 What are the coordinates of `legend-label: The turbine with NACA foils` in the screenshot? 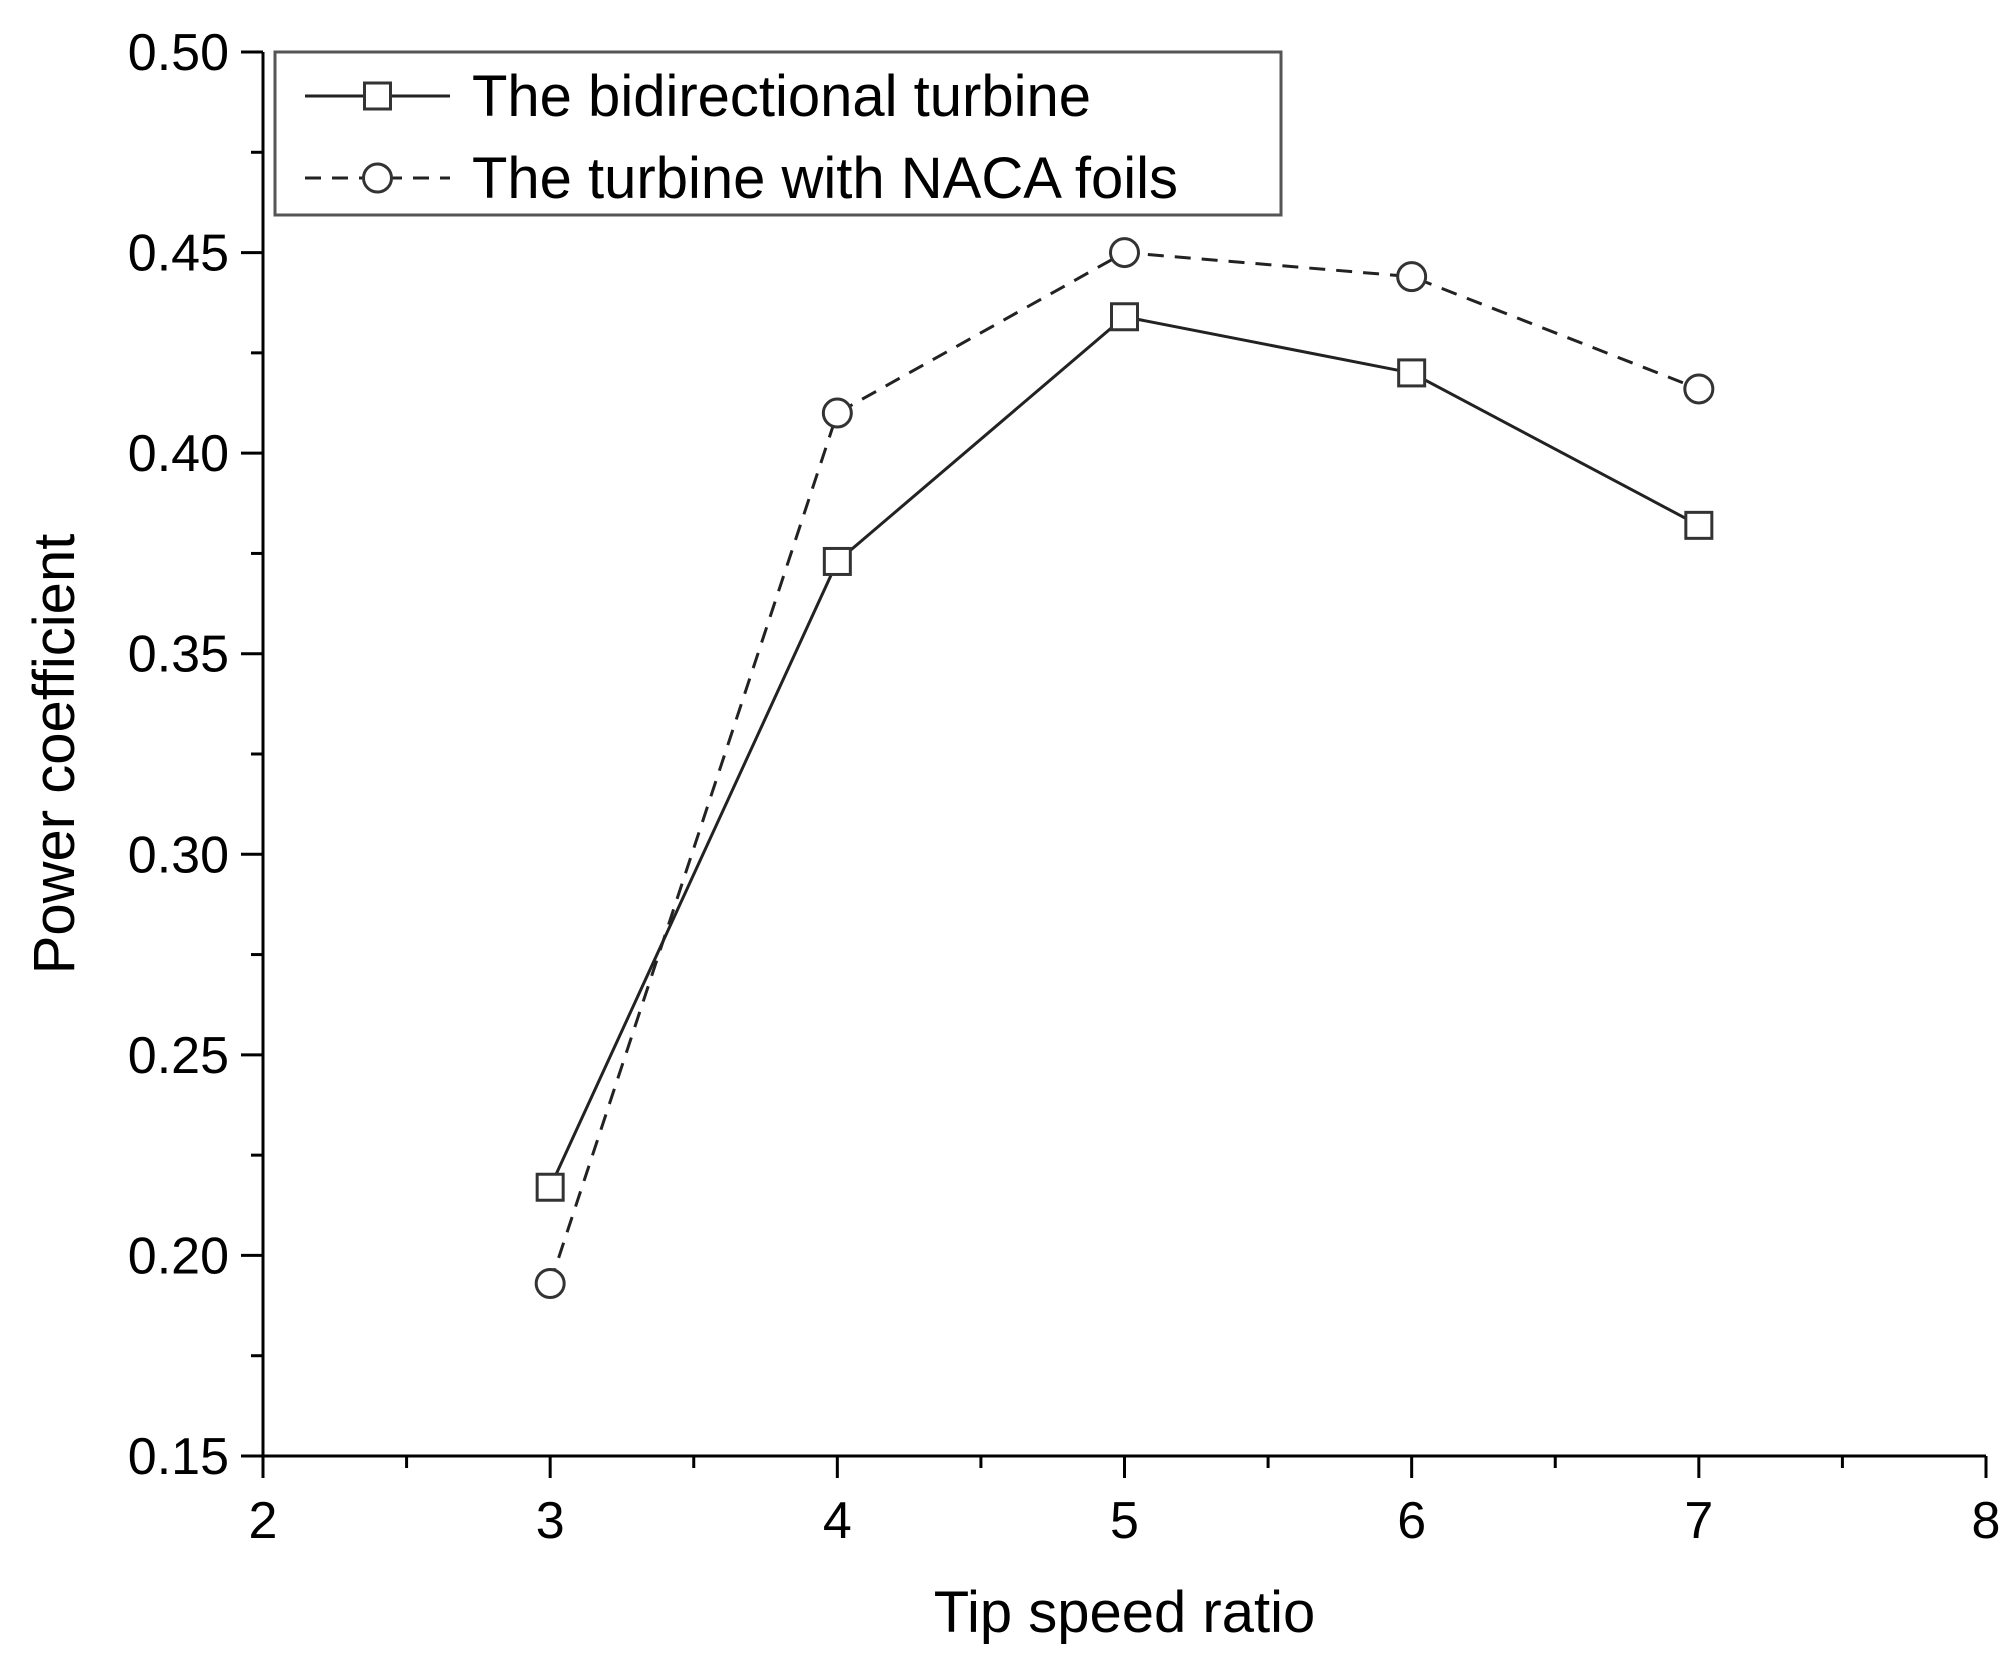 It's located at (825, 178).